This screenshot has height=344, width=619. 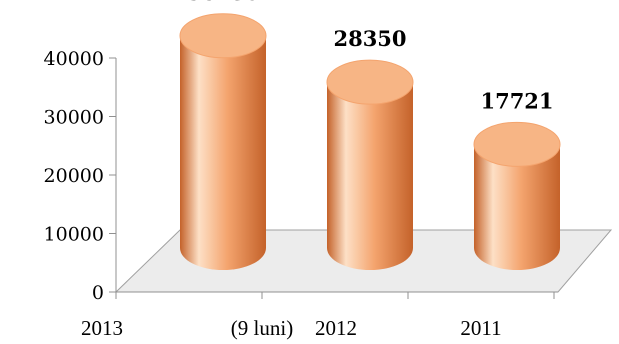 What do you see at coordinates (516, 100) in the screenshot?
I see `data-label: 17721` at bounding box center [516, 100].